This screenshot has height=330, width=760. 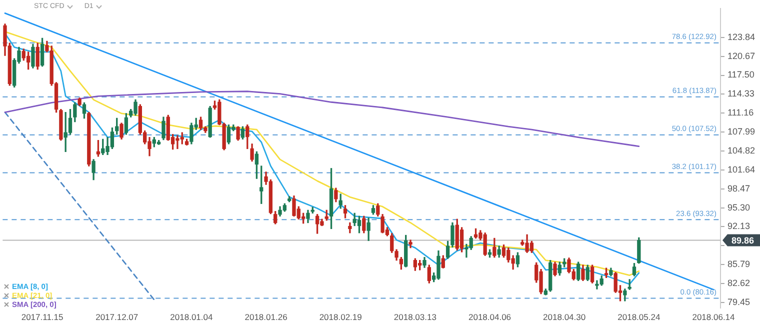 What do you see at coordinates (714, 317) in the screenshot?
I see `x-tick-label: 2018.06.14` at bounding box center [714, 317].